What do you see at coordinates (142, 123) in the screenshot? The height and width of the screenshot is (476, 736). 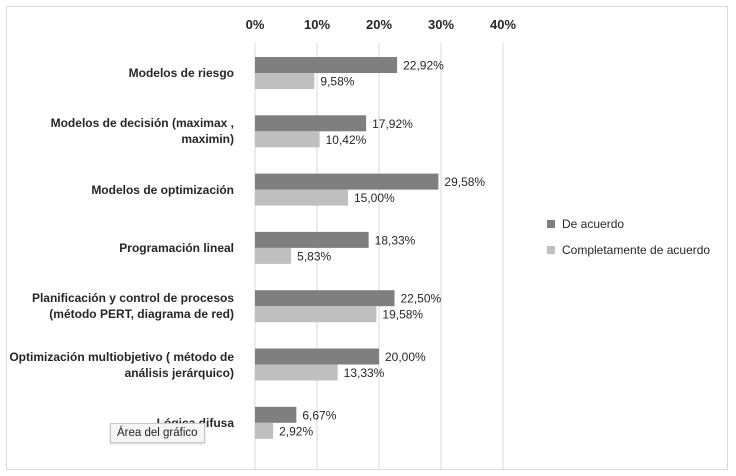 I see `category-label-line: Modelos de decisión (maximax ,` at bounding box center [142, 123].